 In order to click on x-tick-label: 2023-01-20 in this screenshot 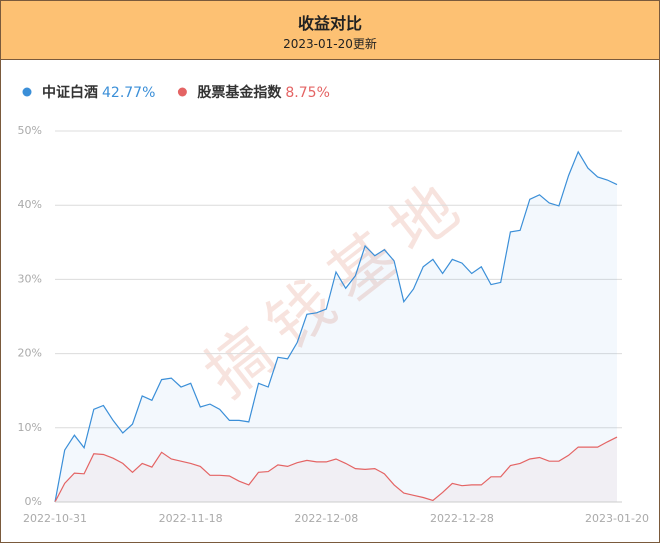, I will do `click(617, 518)`.